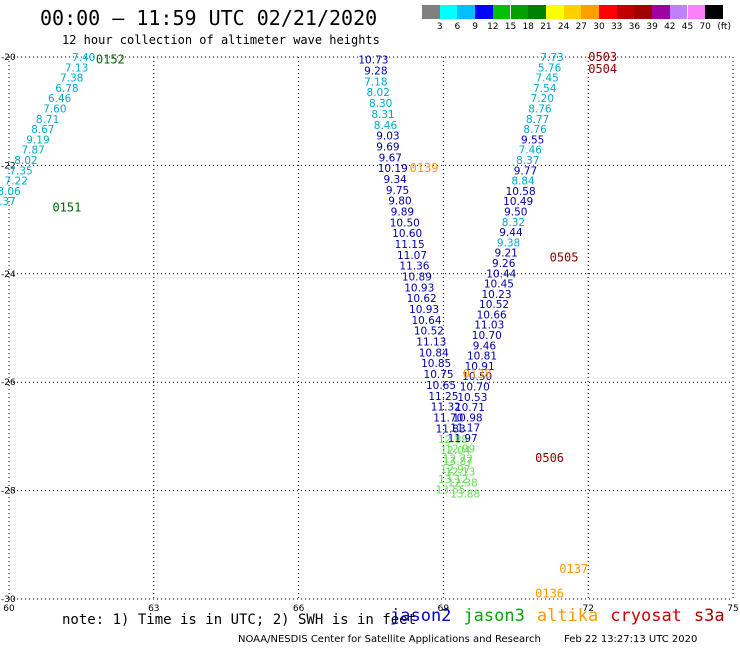 Image resolution: width=740 pixels, height=650 pixels. What do you see at coordinates (448, 418) in the screenshot?
I see `data-point-label: 11.70` at bounding box center [448, 418].